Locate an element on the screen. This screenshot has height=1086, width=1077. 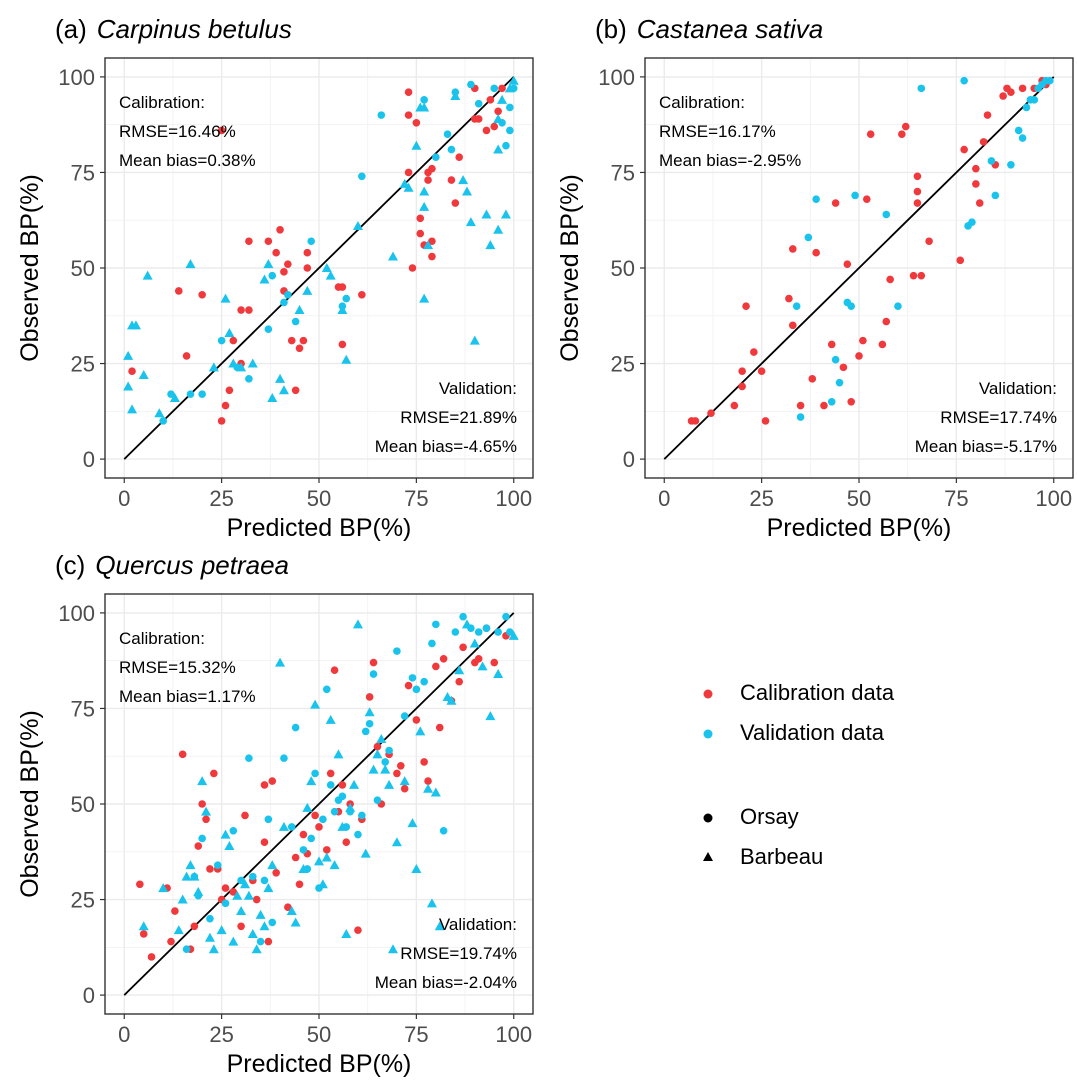
panel-c-species: Quercus petraea is located at coordinates (192, 565).